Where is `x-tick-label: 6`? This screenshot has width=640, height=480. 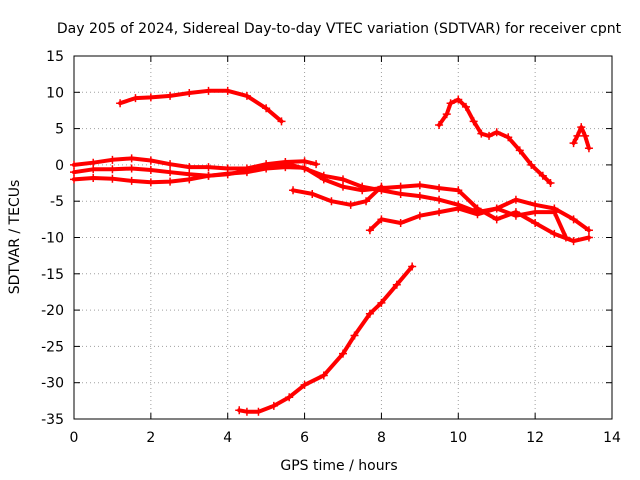 x-tick-label: 6 is located at coordinates (304, 438).